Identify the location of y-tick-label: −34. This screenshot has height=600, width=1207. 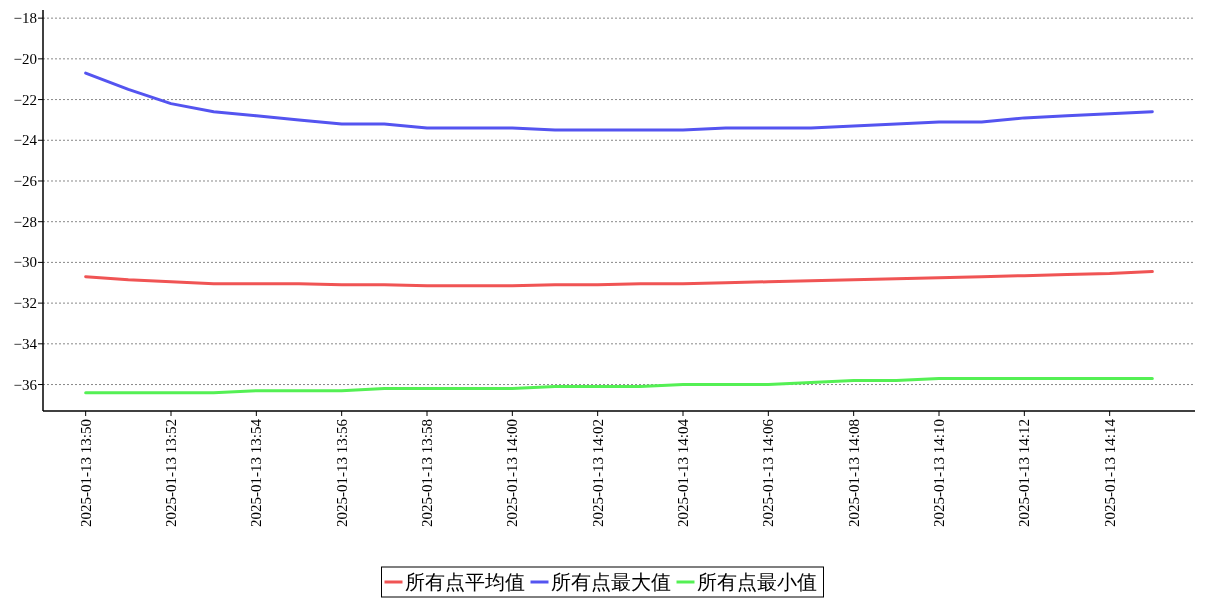
(25, 343).